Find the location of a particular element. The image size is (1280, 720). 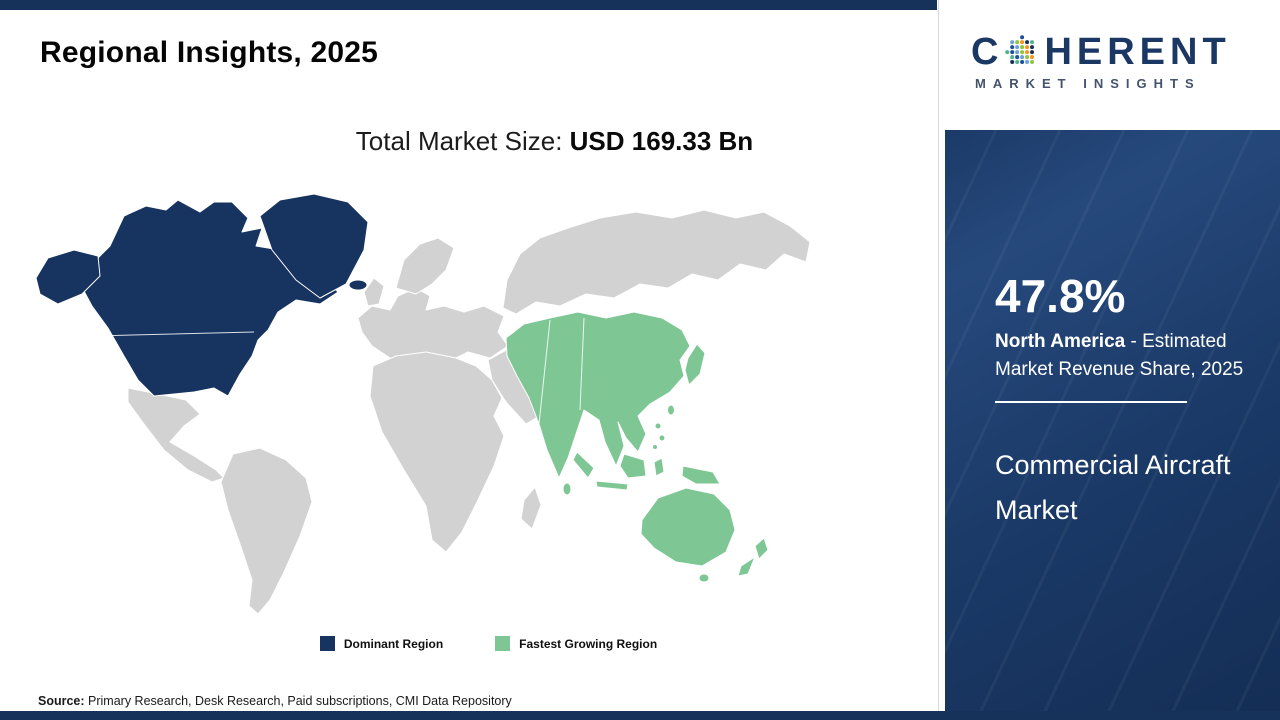

region-asia-pacific is located at coordinates (637, 447).